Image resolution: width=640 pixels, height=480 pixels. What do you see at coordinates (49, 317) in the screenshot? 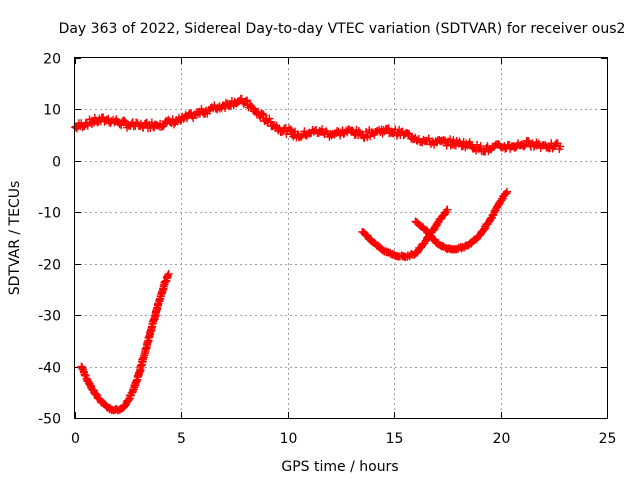
I see `y-tick-label: -30` at bounding box center [49, 317].